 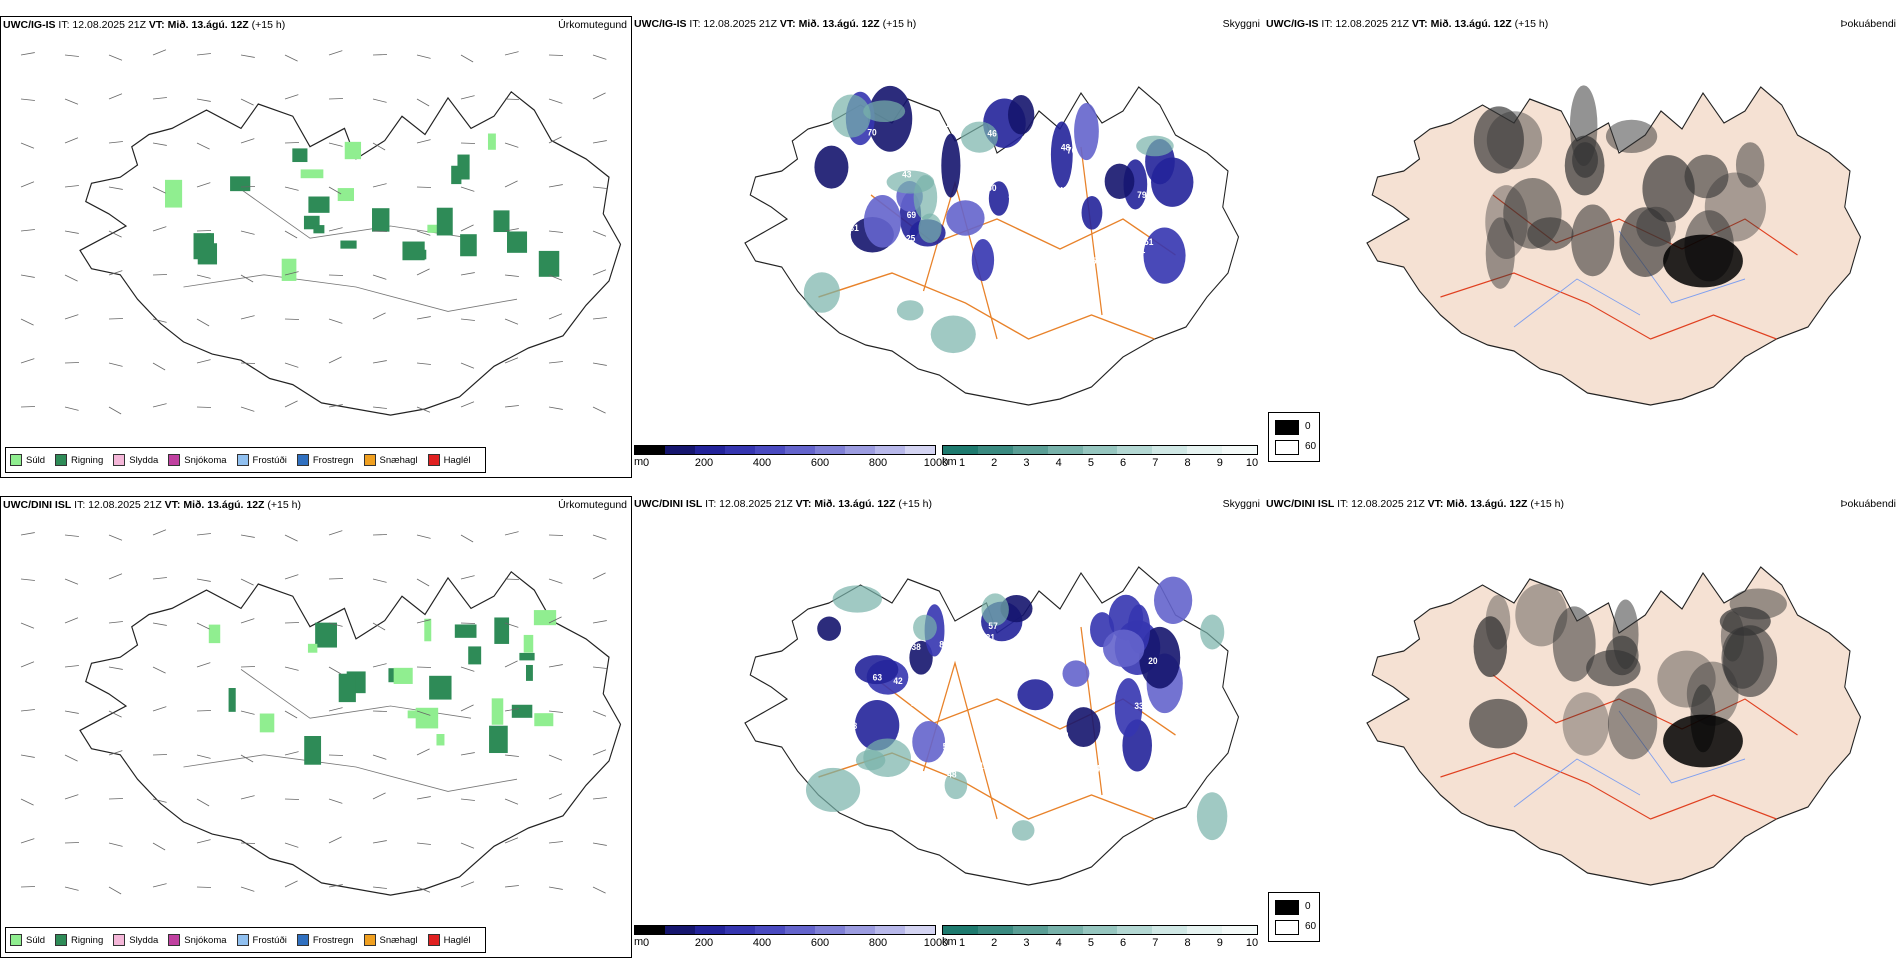 I want to click on cloud-base-label: 41, so click(x=854, y=699).